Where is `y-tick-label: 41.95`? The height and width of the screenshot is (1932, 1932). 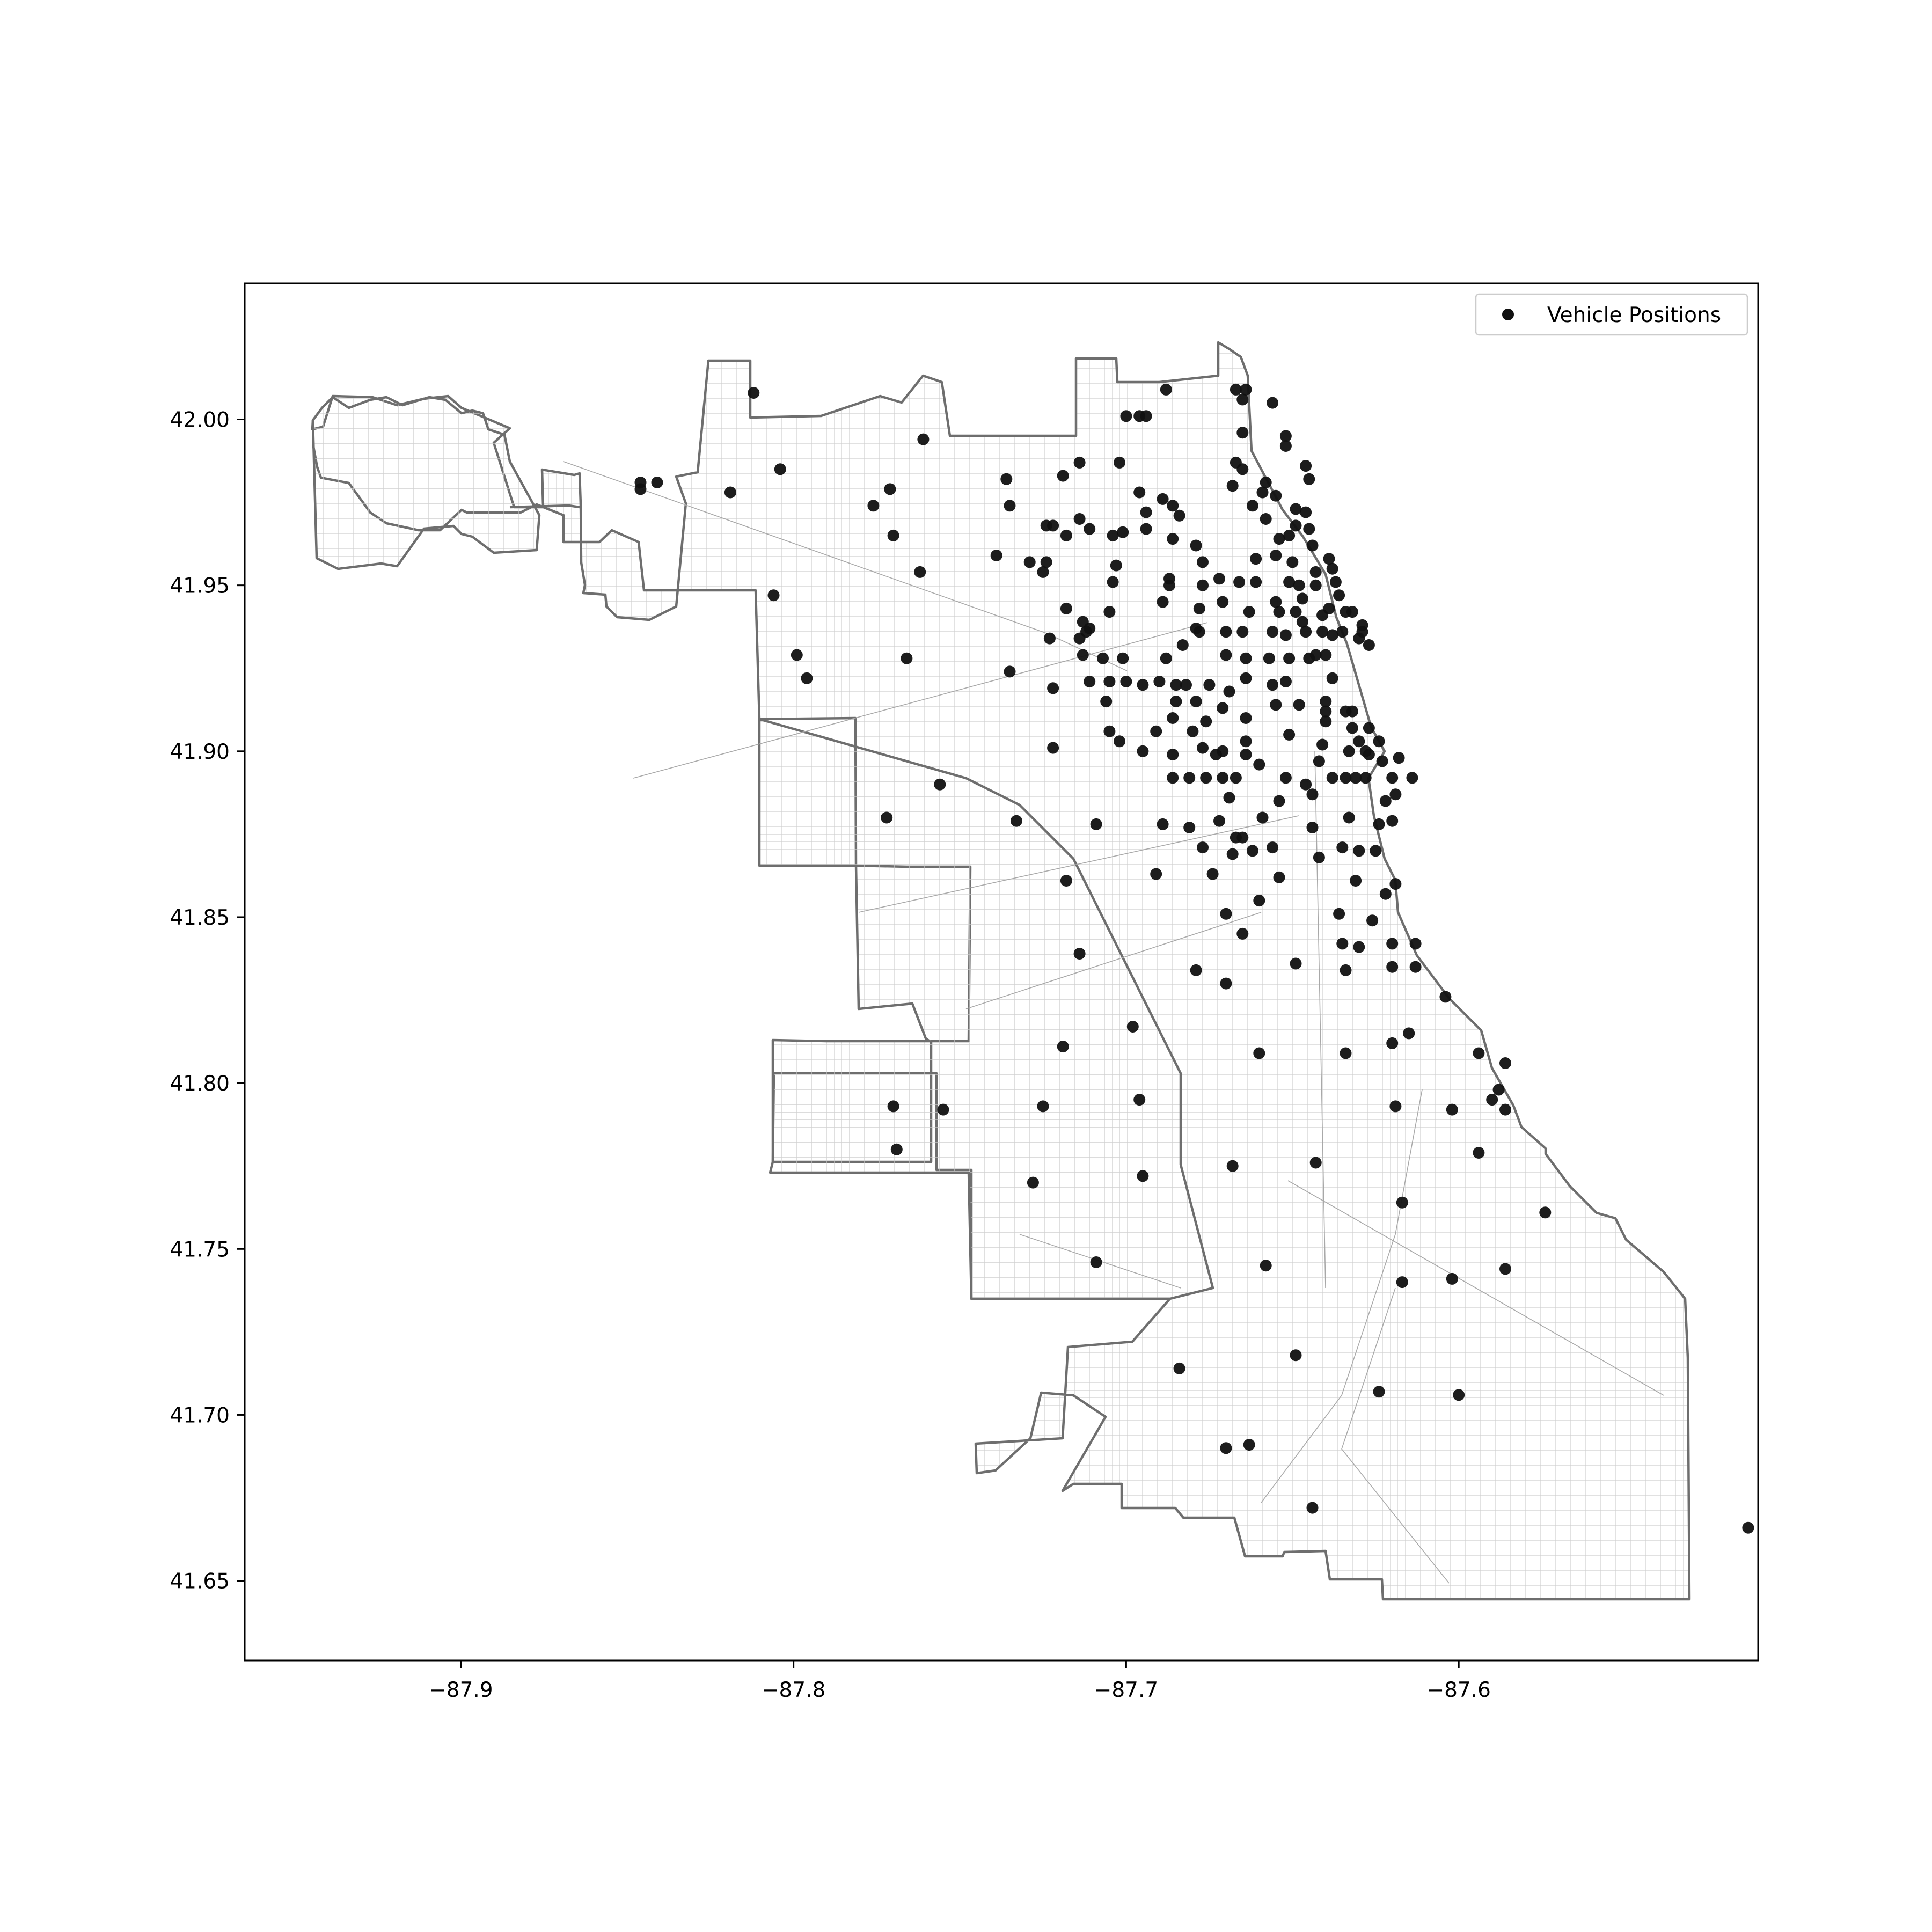 y-tick-label: 41.95 is located at coordinates (200, 586).